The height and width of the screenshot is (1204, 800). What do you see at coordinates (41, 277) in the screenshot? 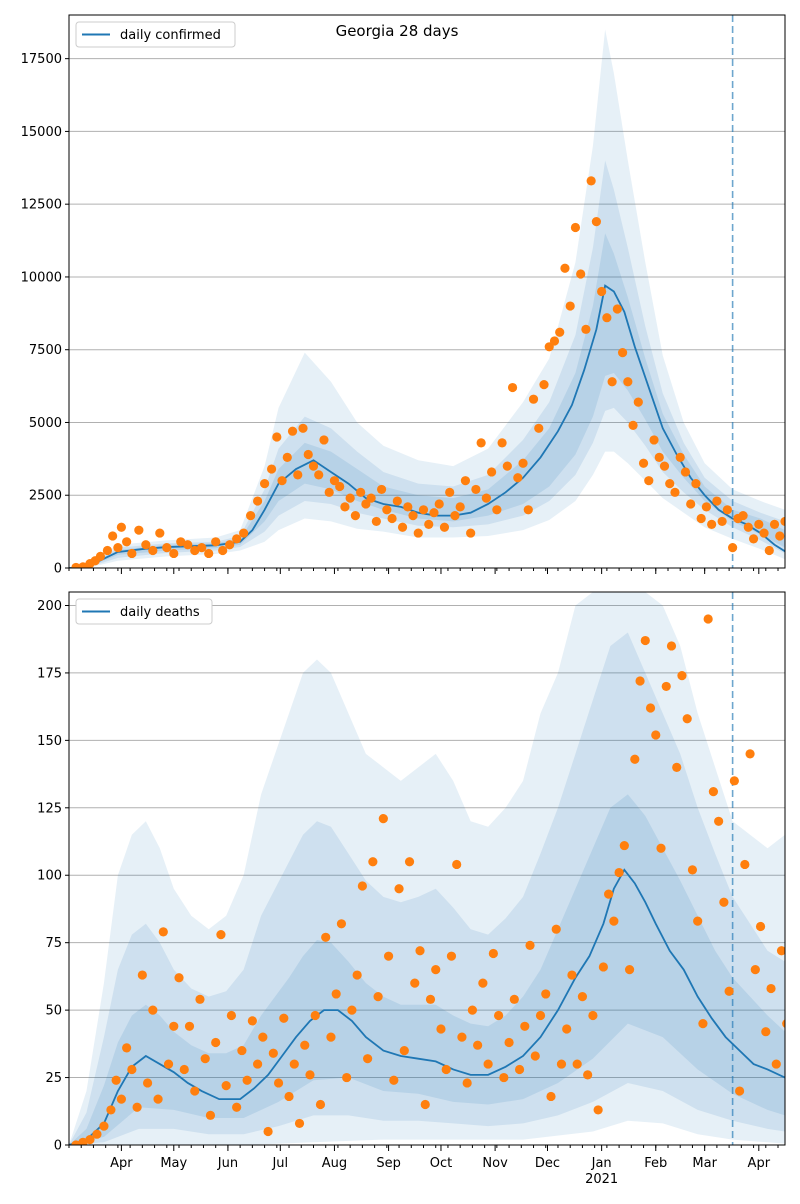
I see `confirmed-y-tick-label-4: 10000` at bounding box center [41, 277].